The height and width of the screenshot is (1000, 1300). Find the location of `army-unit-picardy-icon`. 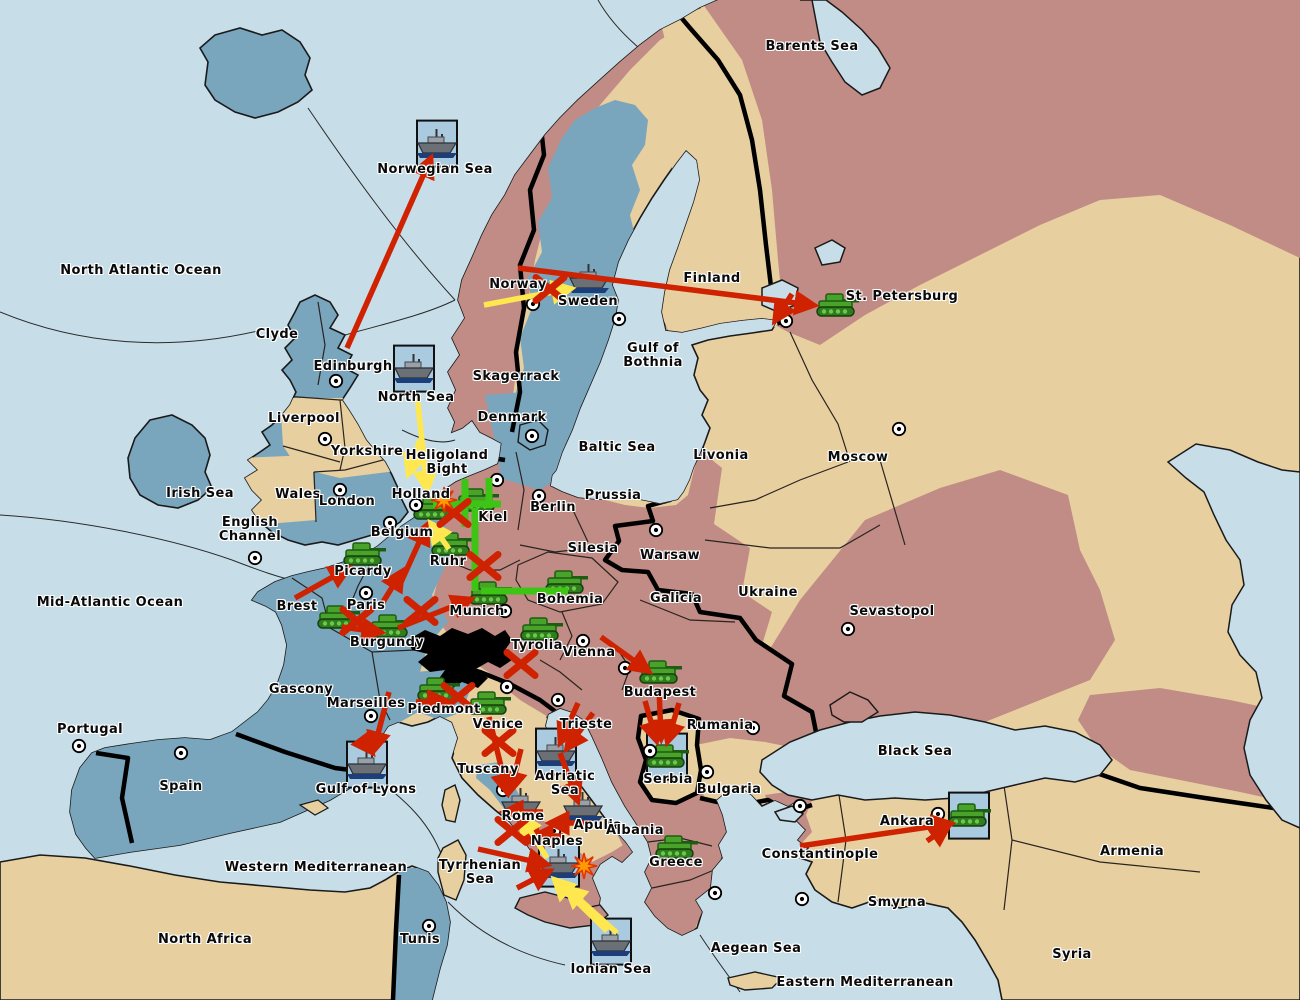

army-unit-picardy-icon is located at coordinates (364, 557).